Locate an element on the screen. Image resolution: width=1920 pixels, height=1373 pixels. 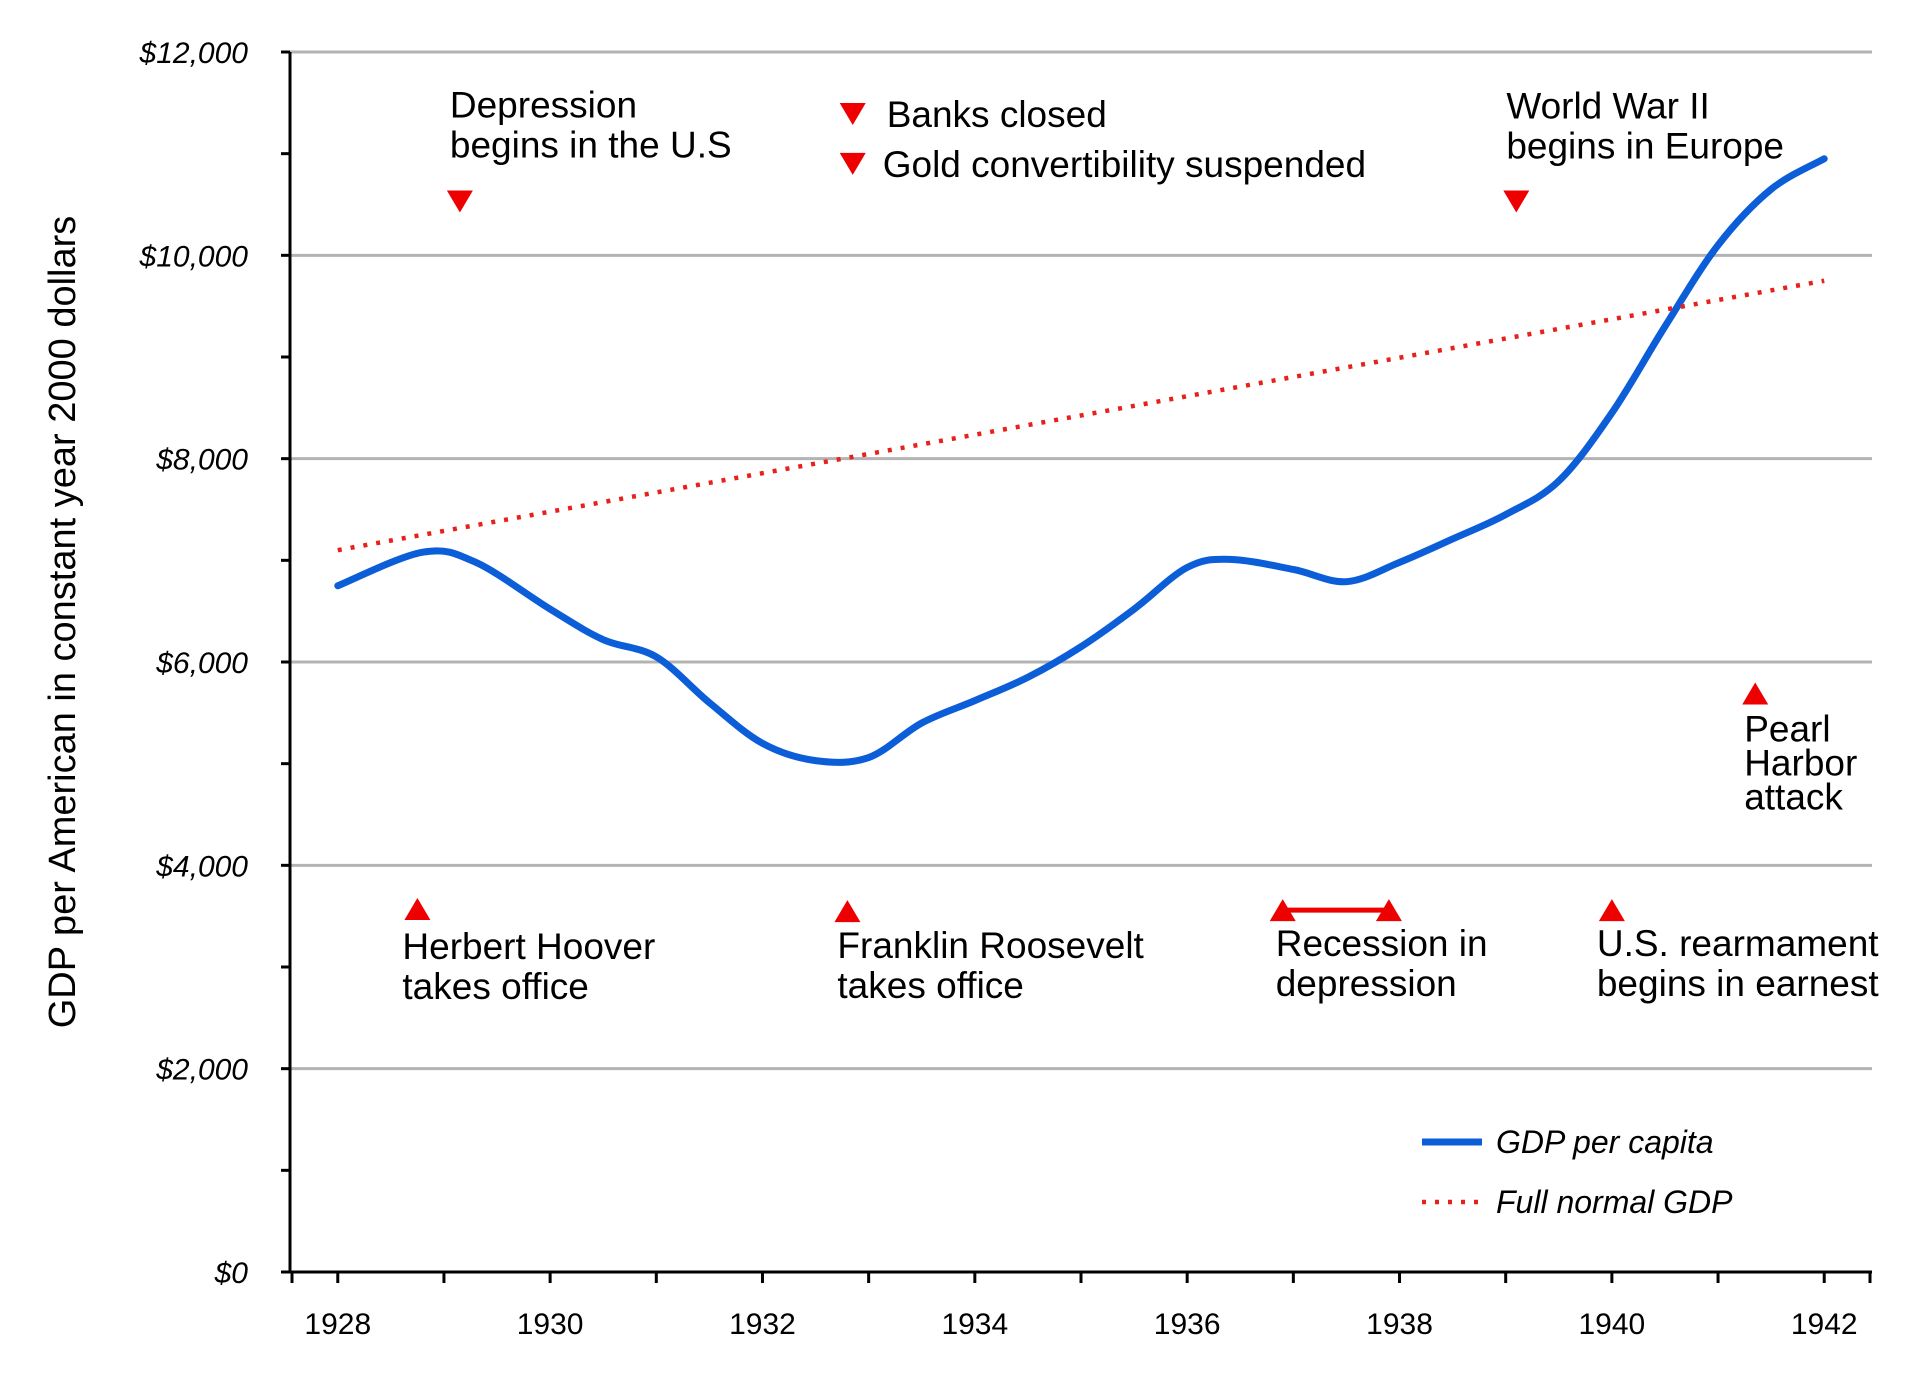
annotation-text-depression: Depression is located at coordinates (543, 104).